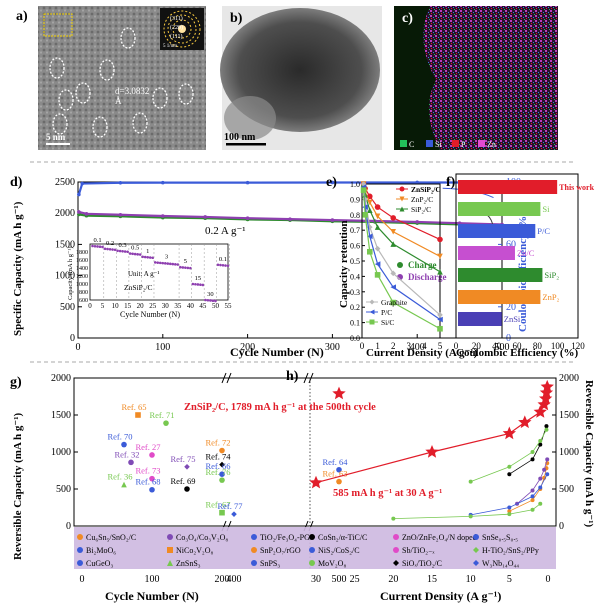  I want to click on g-ytick-label: 1000, so click(61, 452).